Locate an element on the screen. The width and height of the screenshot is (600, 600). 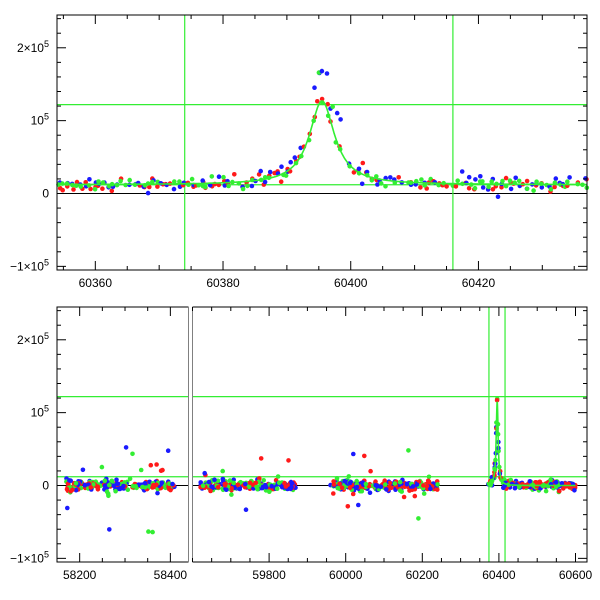
x-tick-label: 58400 is located at coordinates (171, 575).